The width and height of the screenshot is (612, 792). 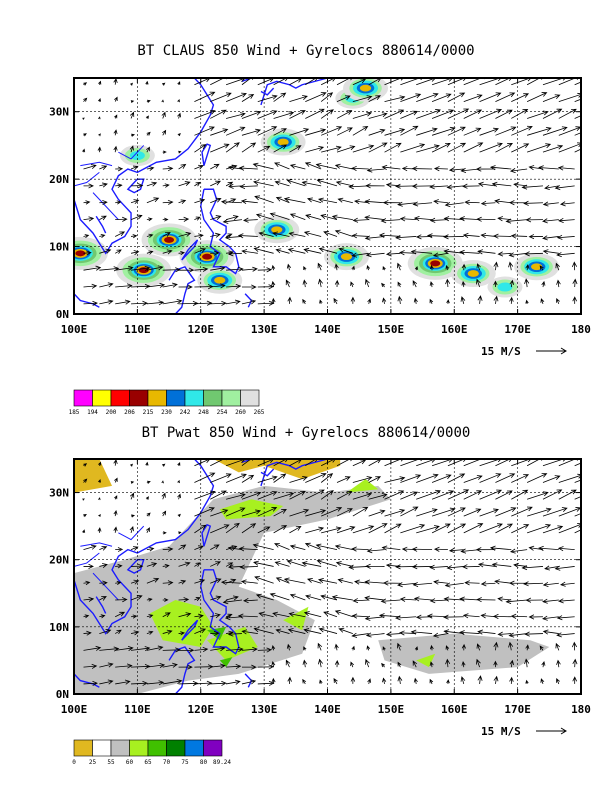 I want to click on y-tick-label: 0N, so click(x=62, y=694).